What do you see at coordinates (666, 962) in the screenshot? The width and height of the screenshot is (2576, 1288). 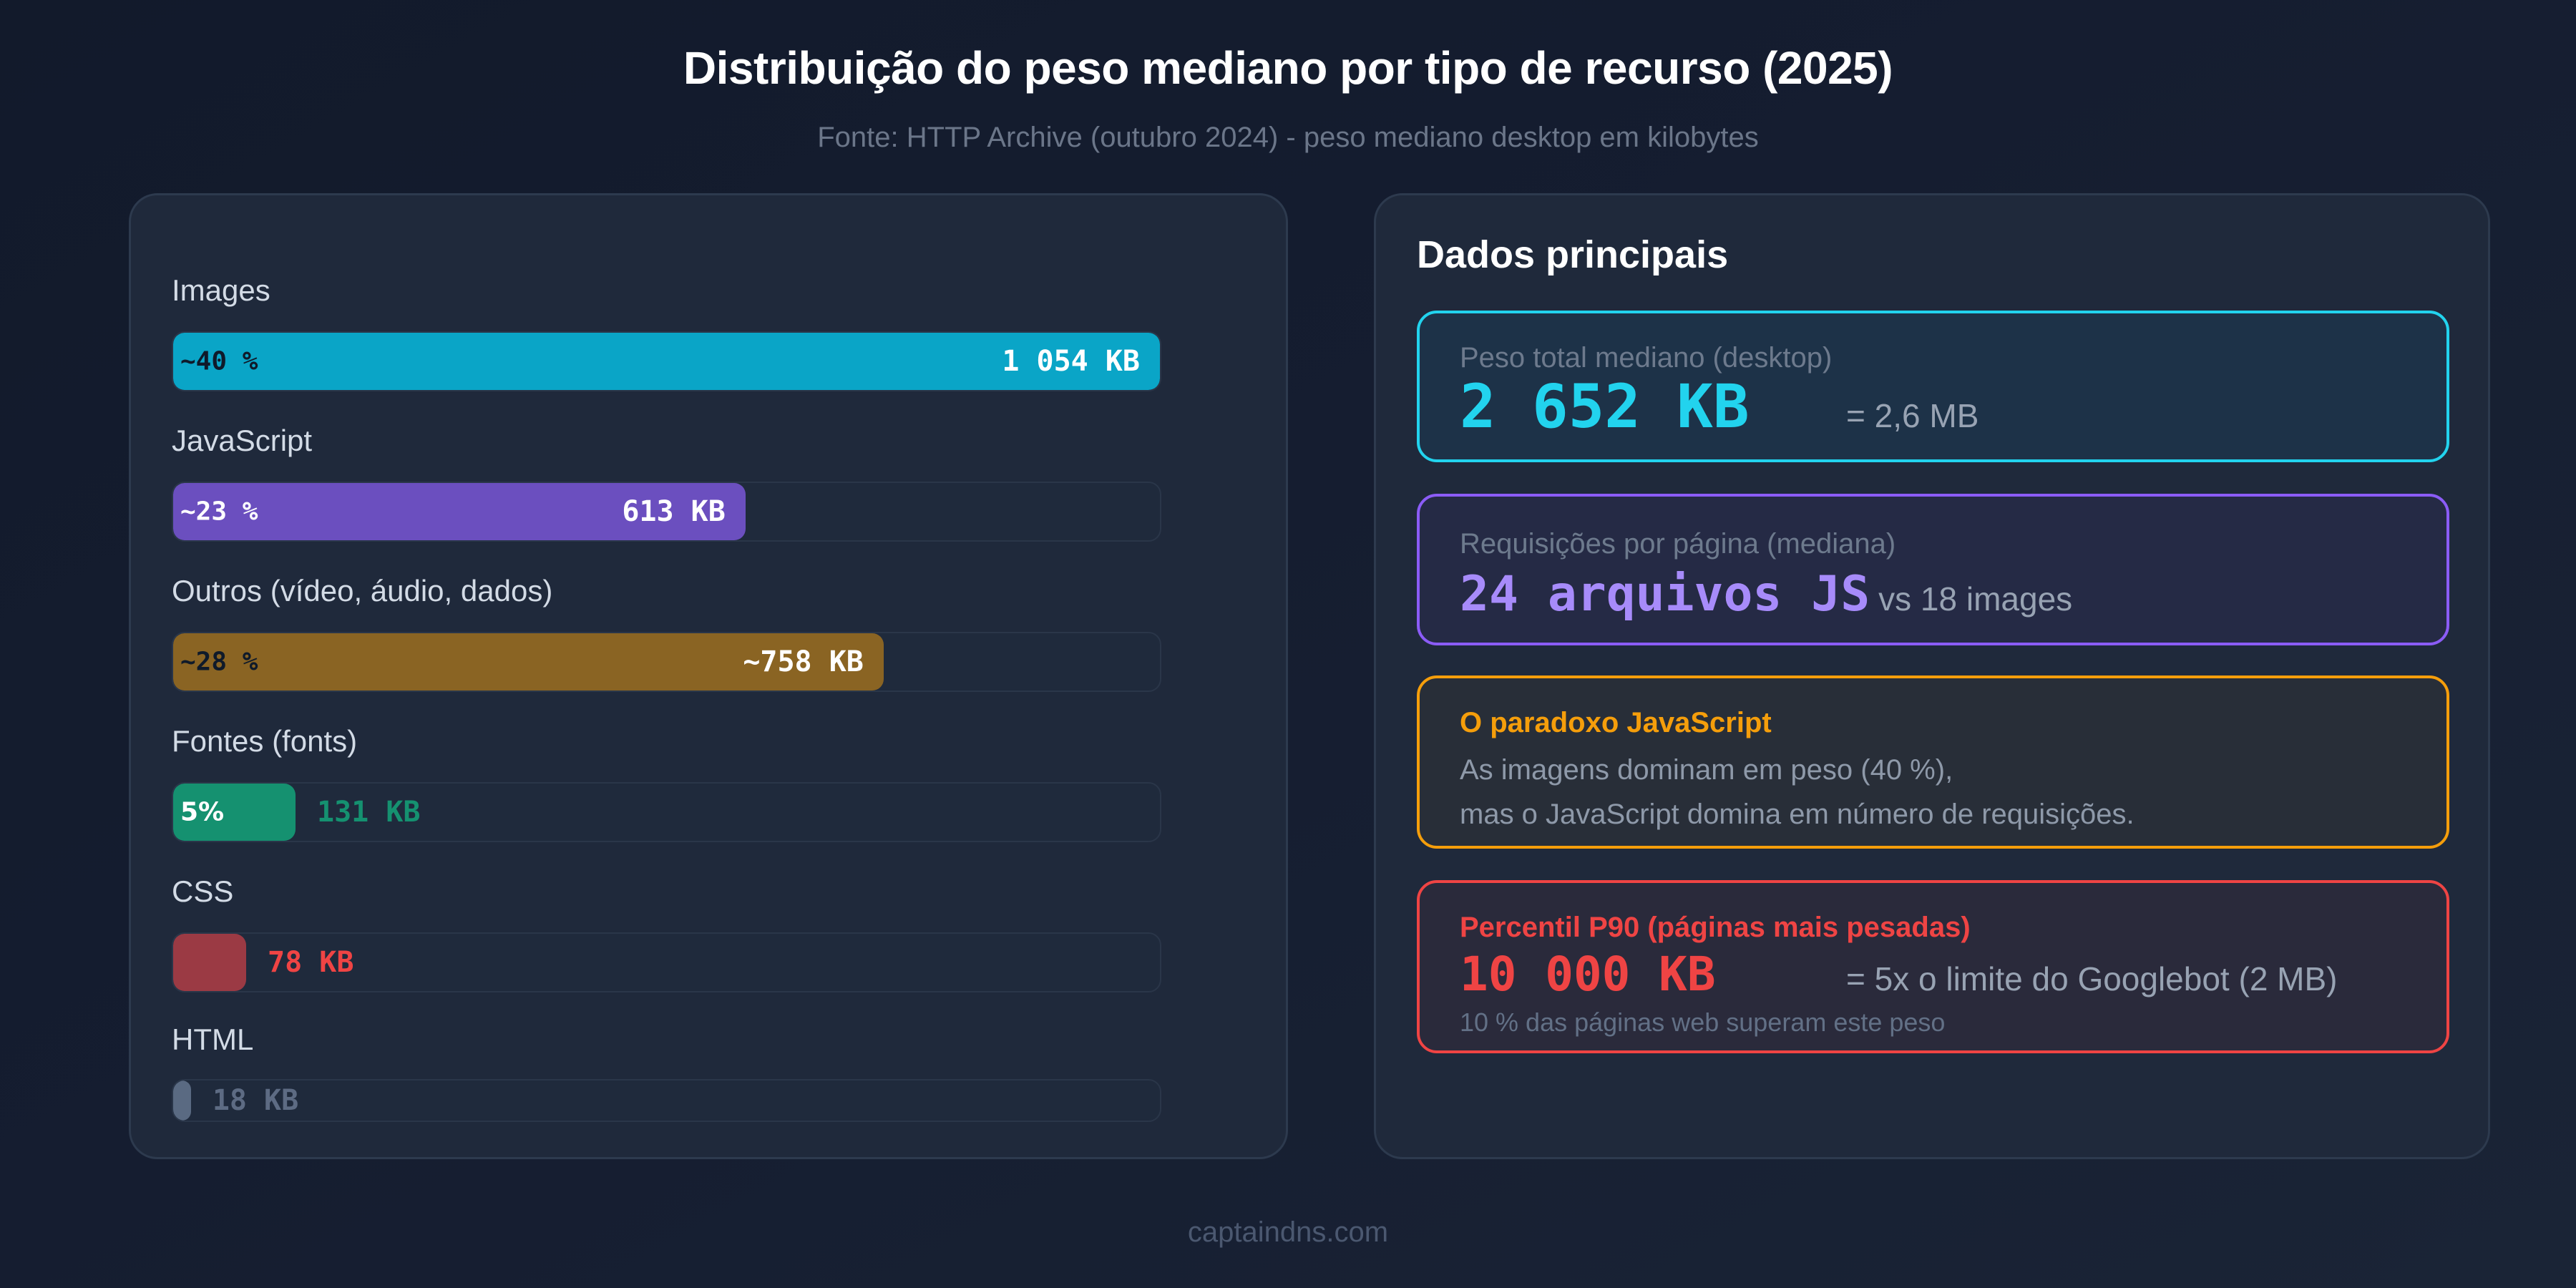 I see `bar-track: 78 KB` at bounding box center [666, 962].